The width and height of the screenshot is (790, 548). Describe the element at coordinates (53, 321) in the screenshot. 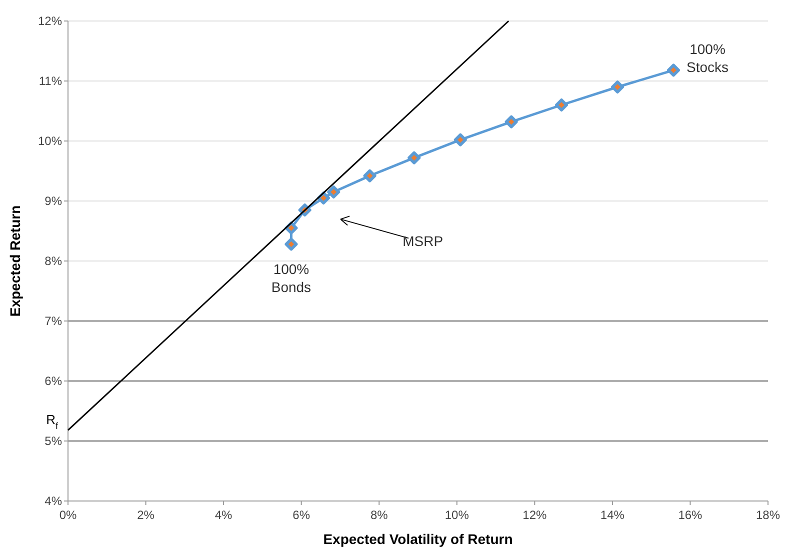

I see `y-tick-label: 7%` at that location.